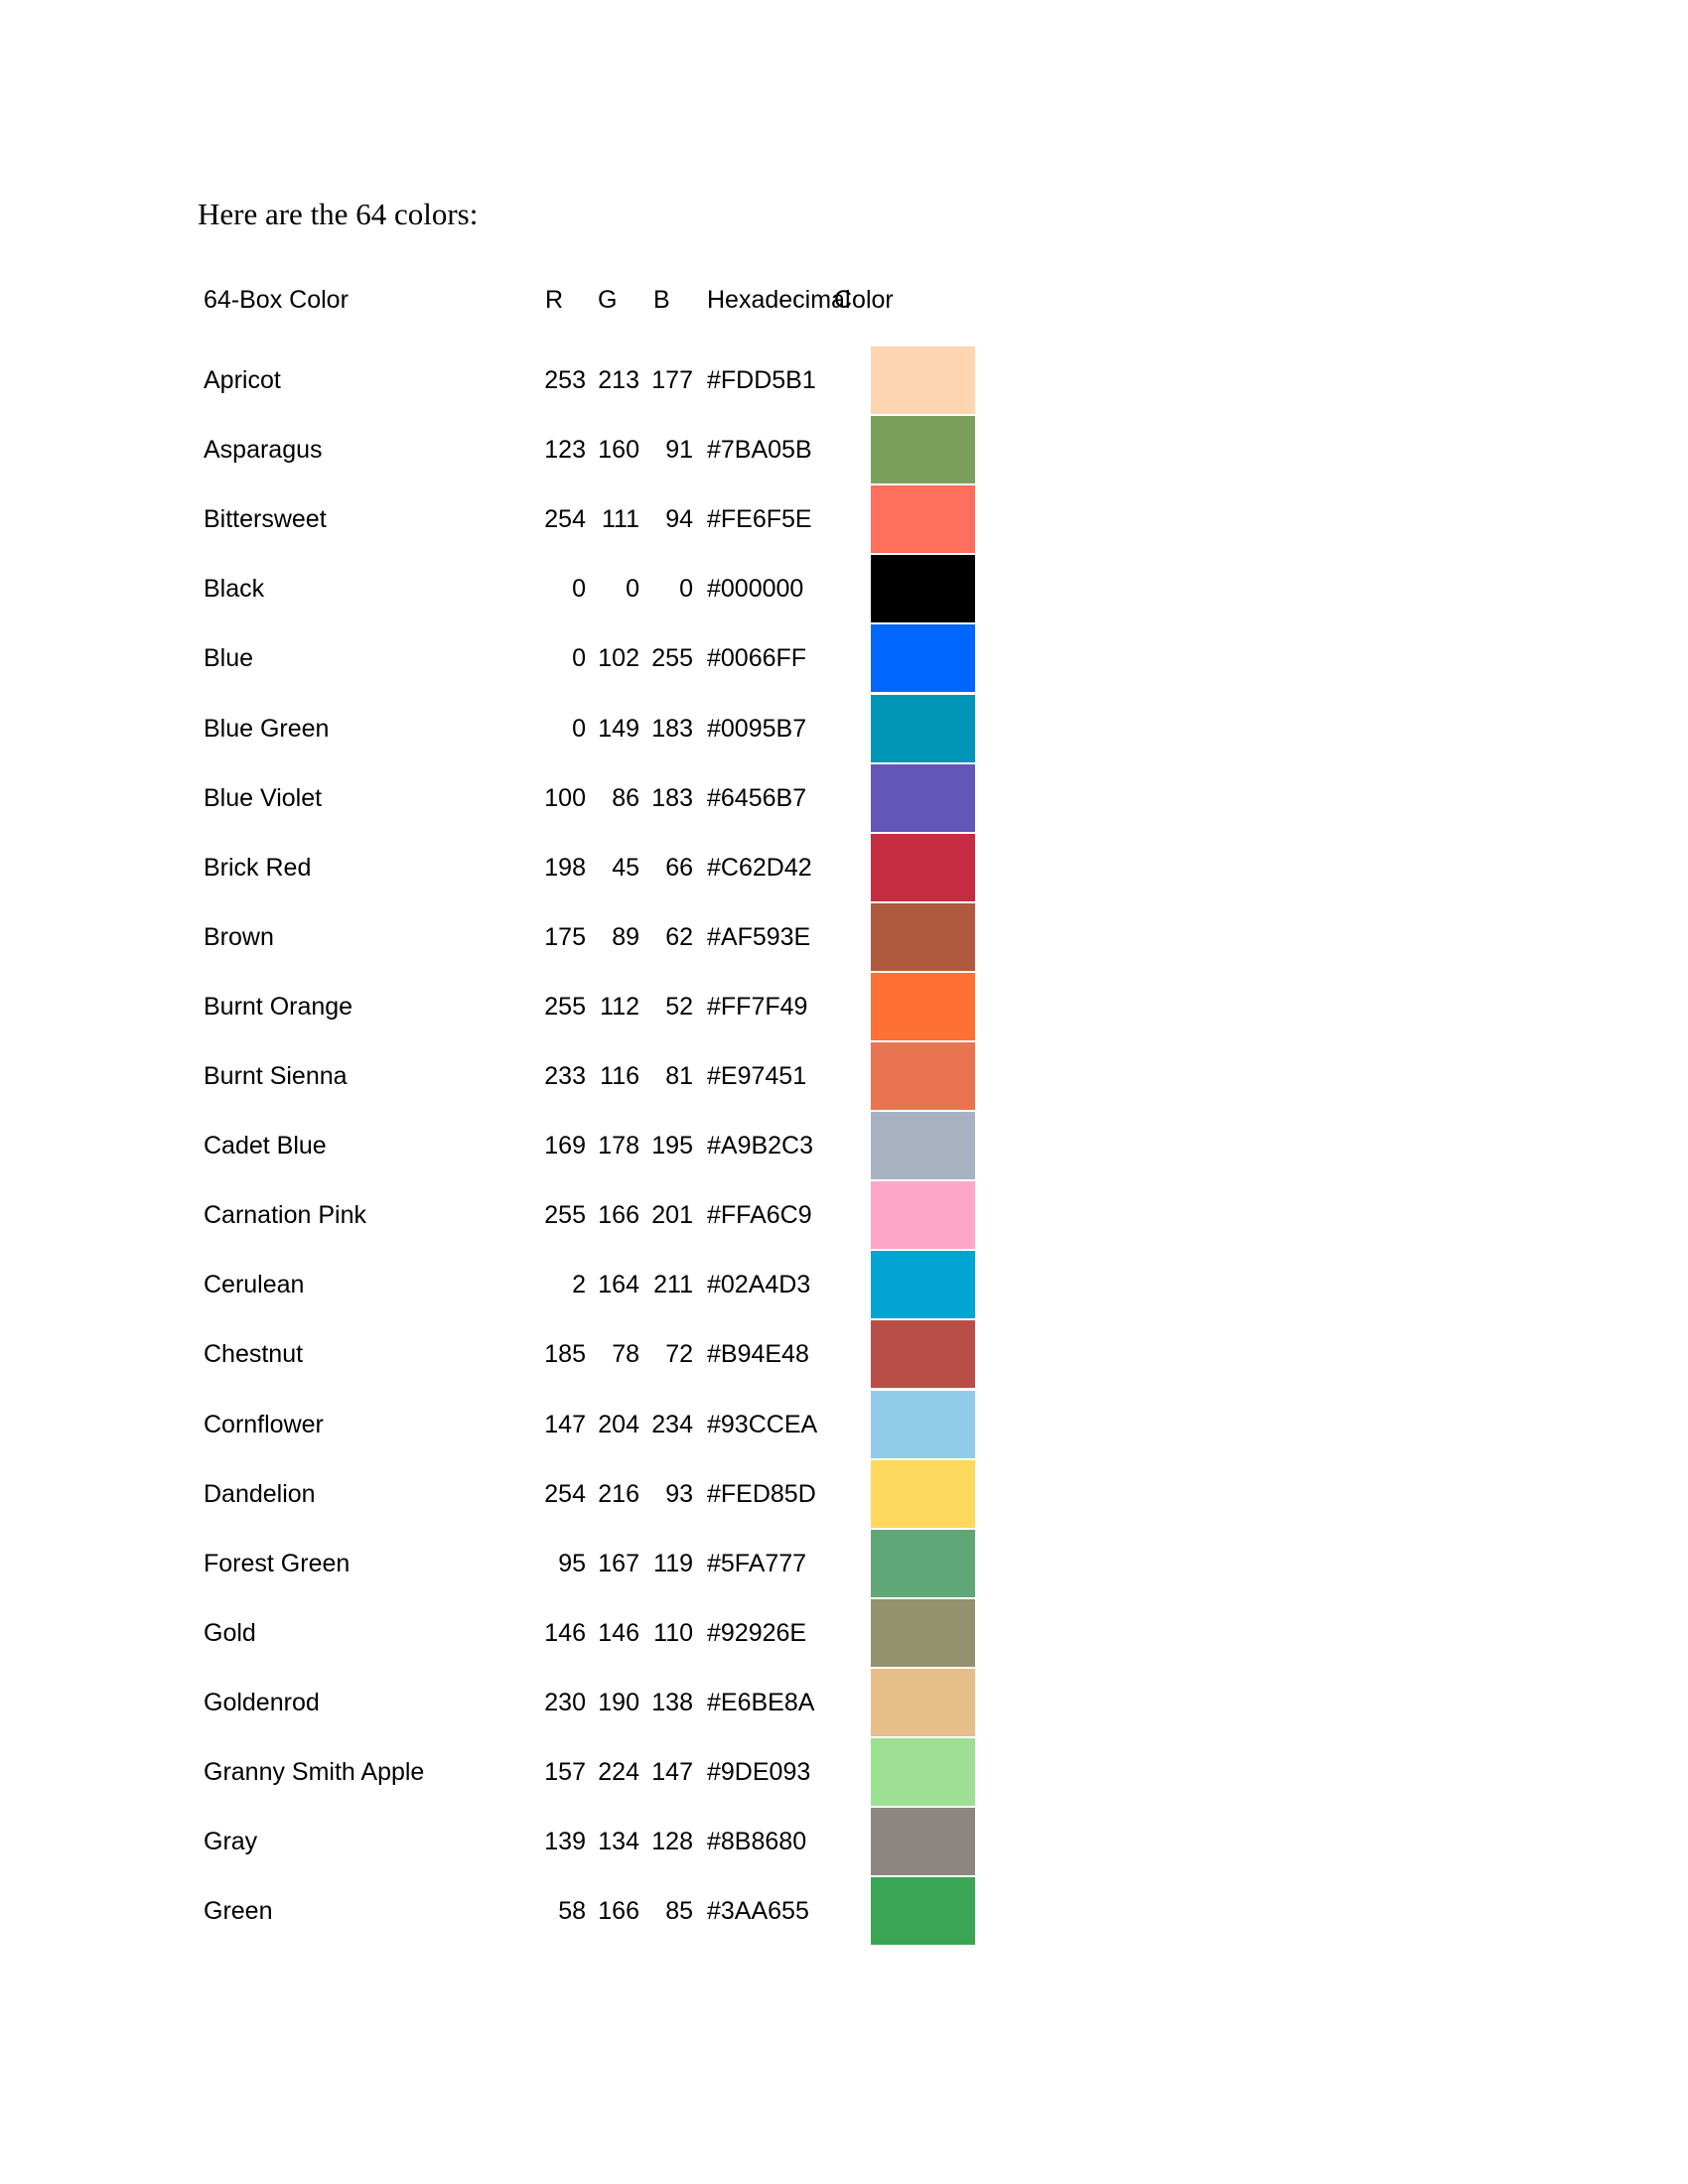 This screenshot has width=1688, height=2184. I want to click on green-value: 111, so click(620, 519).